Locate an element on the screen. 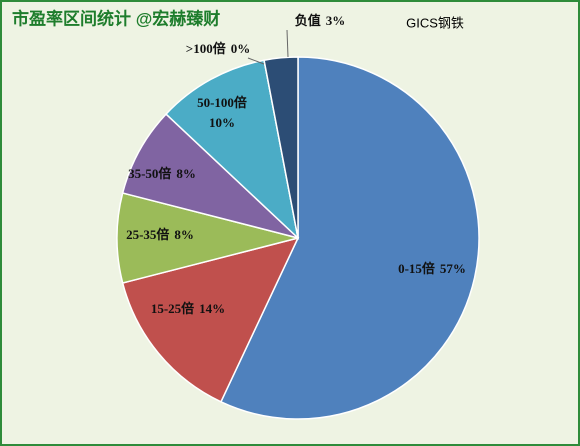 This screenshot has height=446, width=580. data-label: >100倍 0% is located at coordinates (218, 48).